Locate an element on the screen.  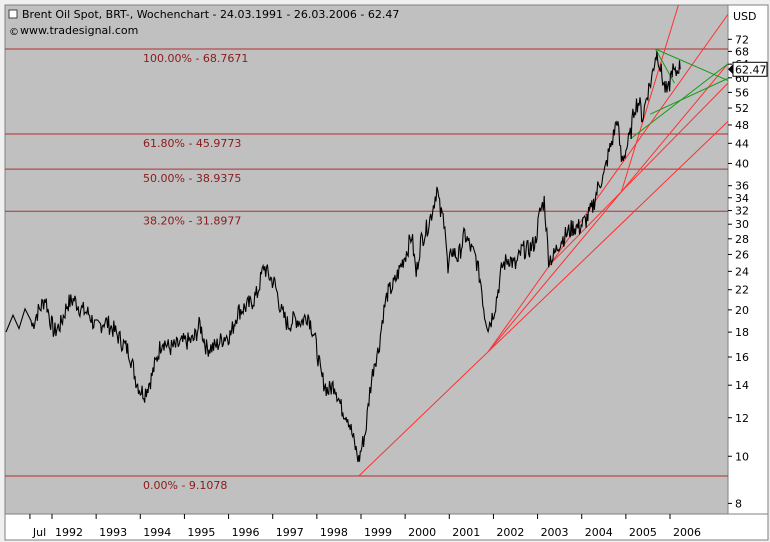
fib-level-label: 100.00% - 68.7671 is located at coordinates (195, 58).